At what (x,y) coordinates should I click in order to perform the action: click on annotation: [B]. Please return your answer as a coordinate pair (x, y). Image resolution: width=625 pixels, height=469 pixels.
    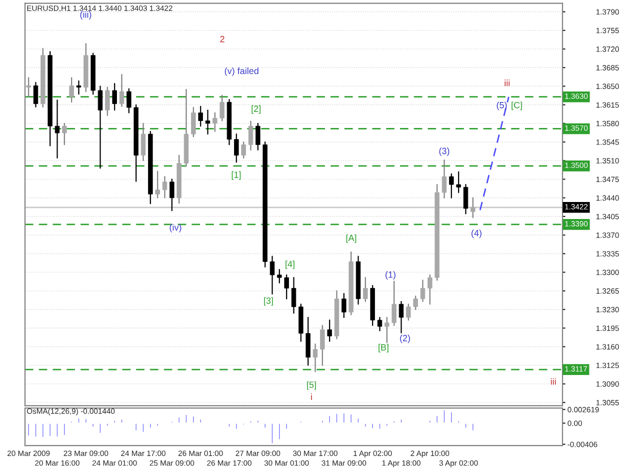
    Looking at the image, I should click on (383, 348).